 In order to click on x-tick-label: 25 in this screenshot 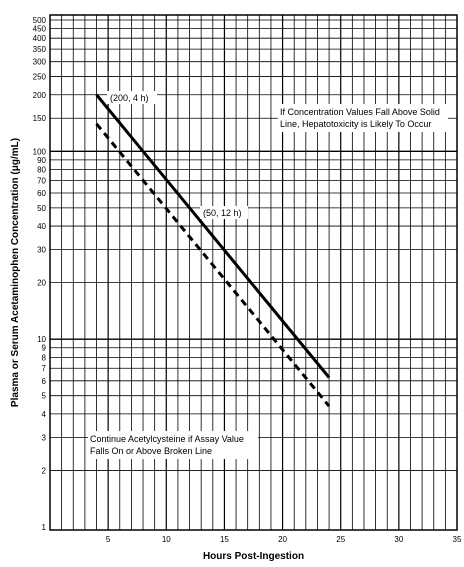, I will do `click(340, 539)`.